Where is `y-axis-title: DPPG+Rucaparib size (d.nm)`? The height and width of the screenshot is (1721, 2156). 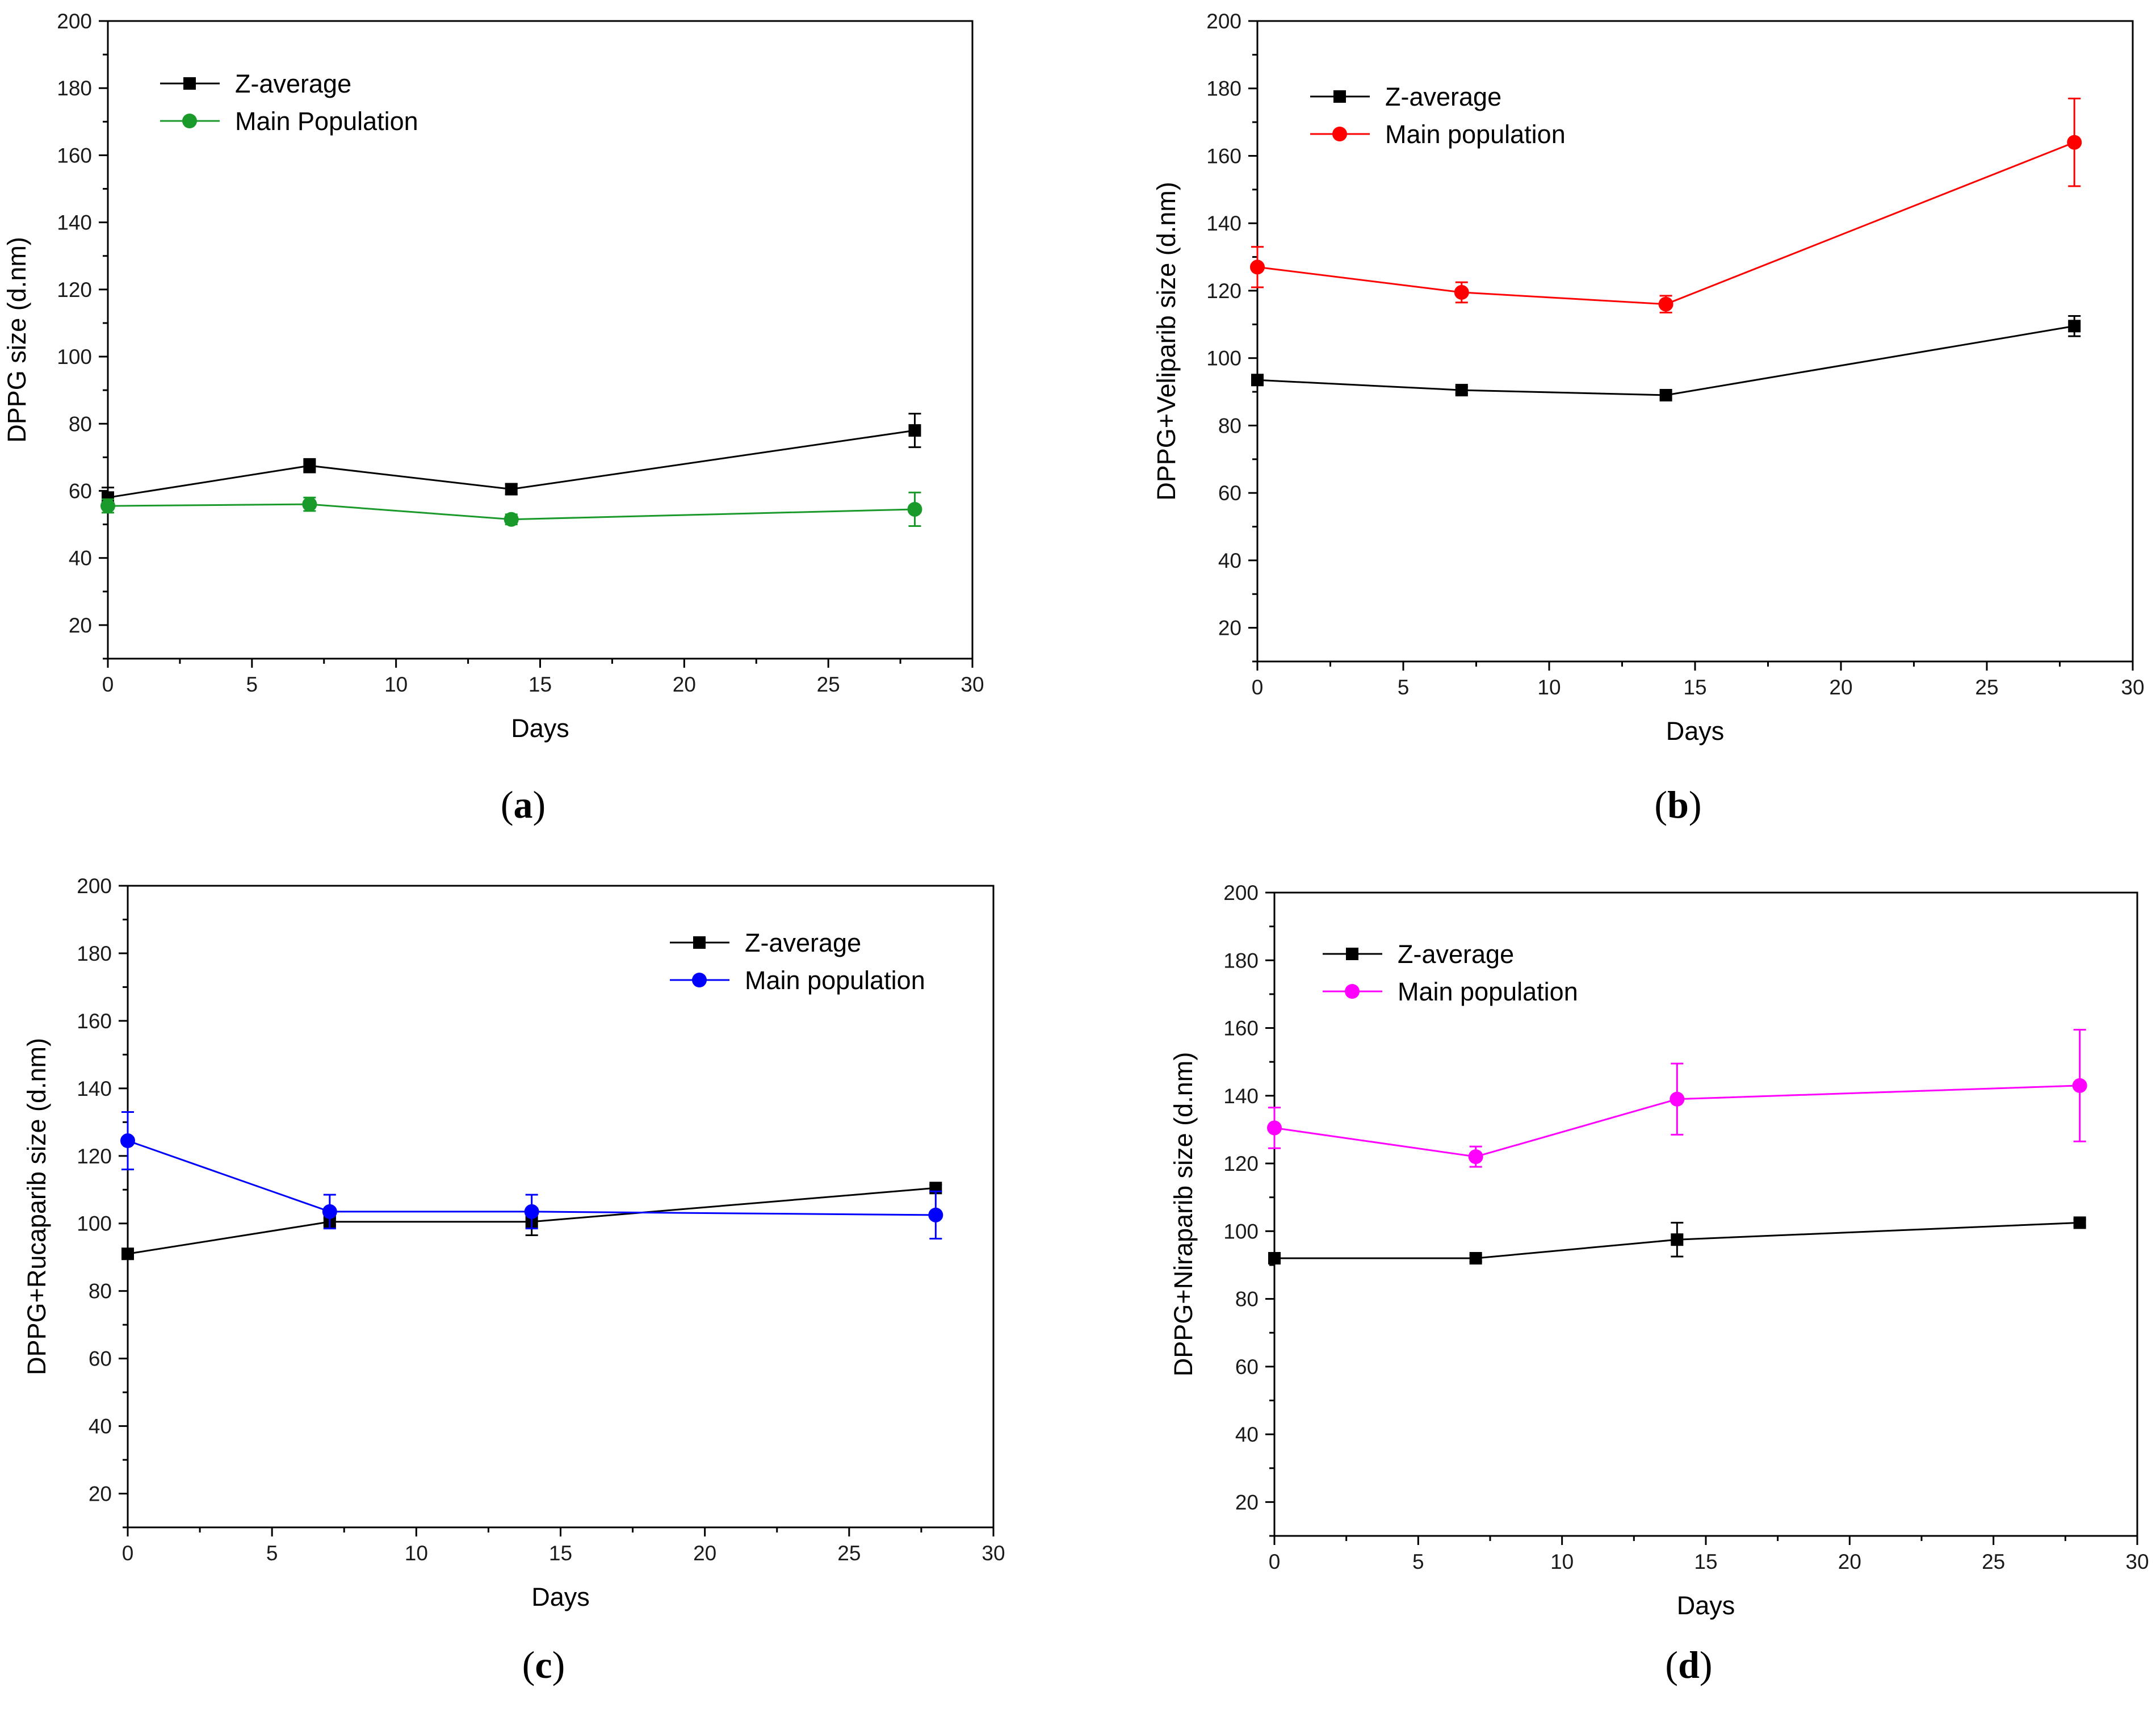
y-axis-title: DPPG+Rucaparib size (d.nm) is located at coordinates (36, 1207).